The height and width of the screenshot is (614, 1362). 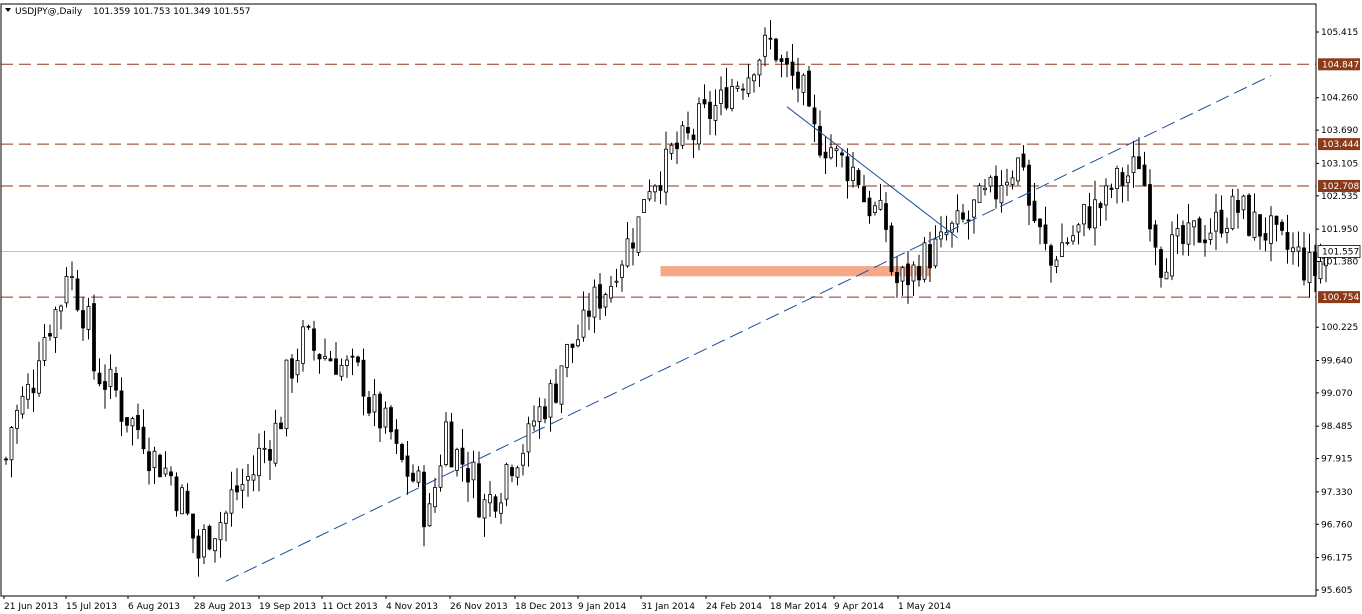 What do you see at coordinates (1339, 230) in the screenshot?
I see `y-tick-label-5: 101.950` at bounding box center [1339, 230].